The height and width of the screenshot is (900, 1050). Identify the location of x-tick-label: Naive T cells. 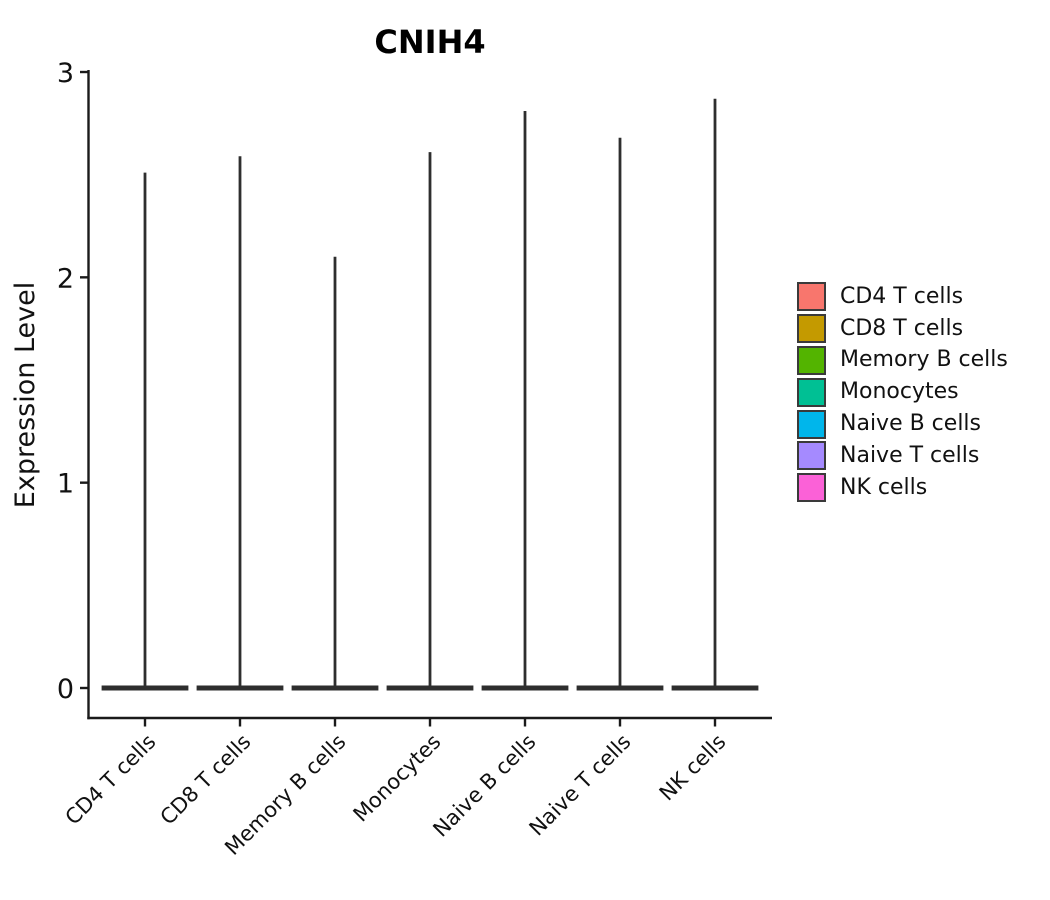
(580, 785).